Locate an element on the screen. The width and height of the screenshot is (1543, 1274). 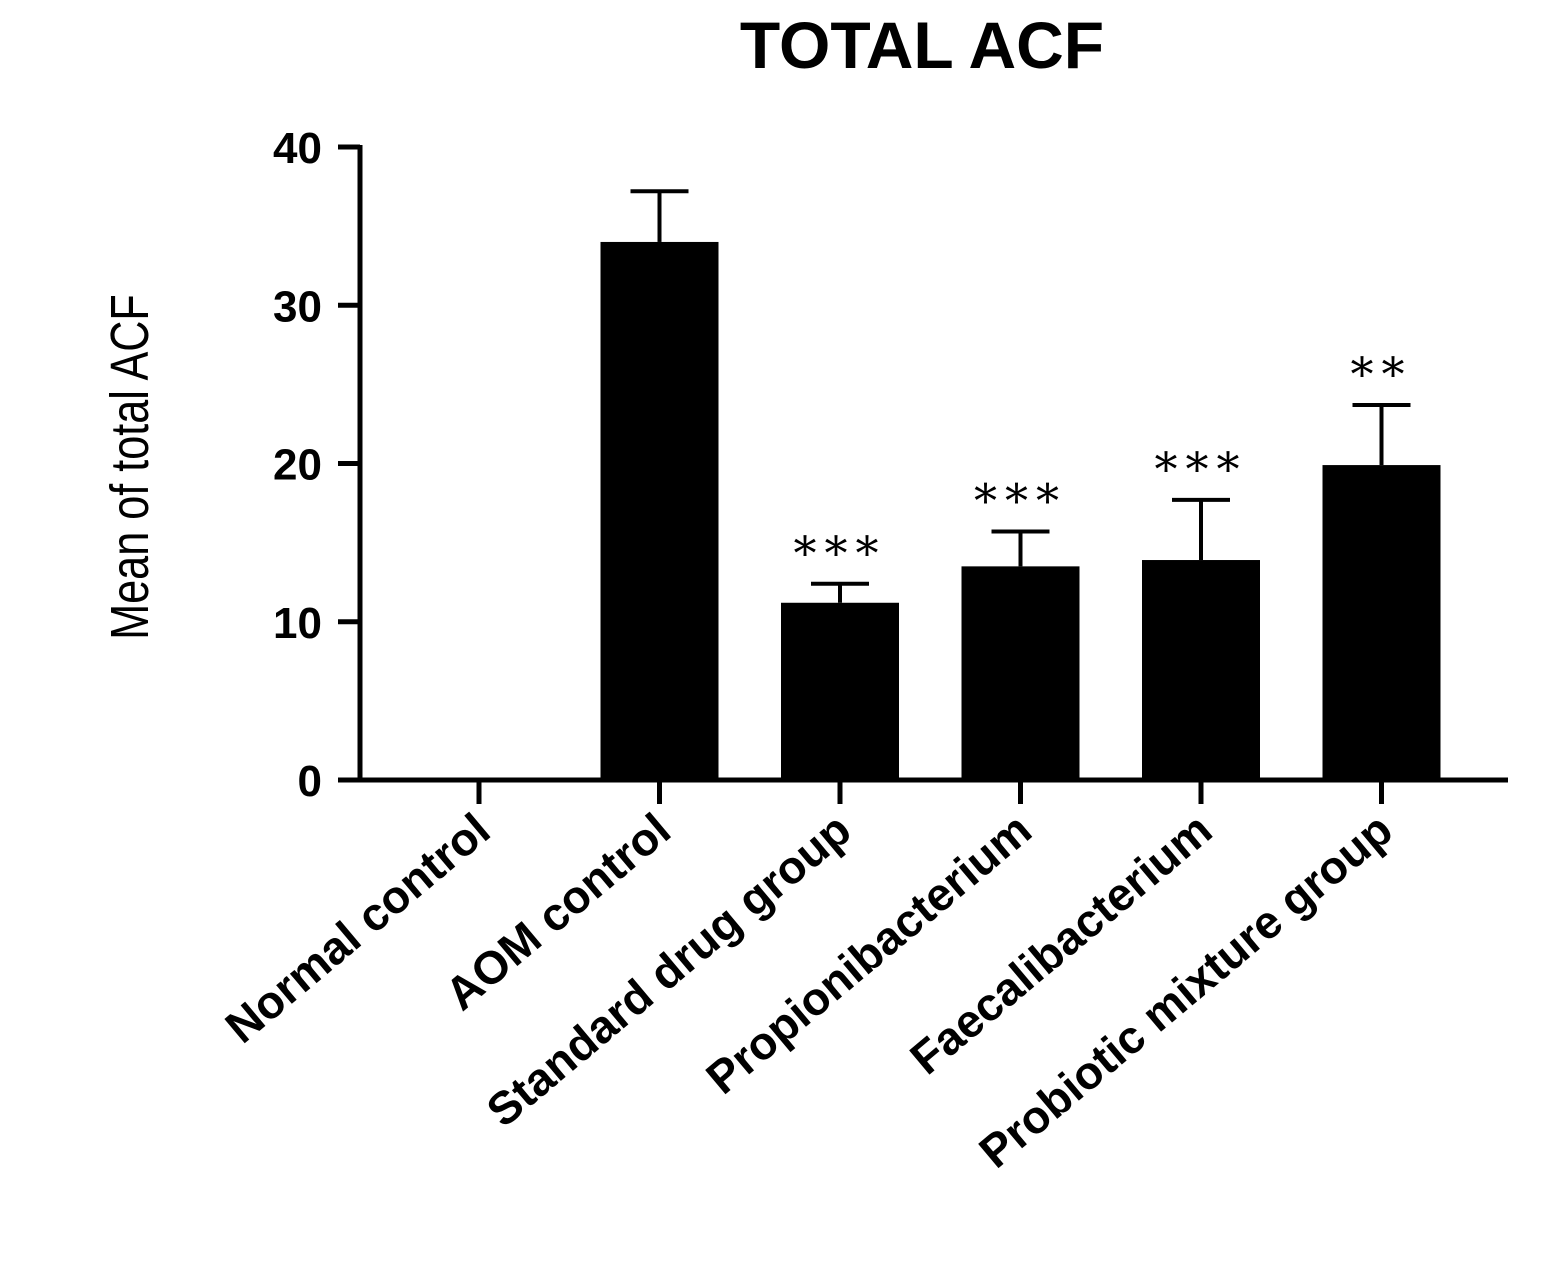
significance-marker: ** is located at coordinates (1382, 374).